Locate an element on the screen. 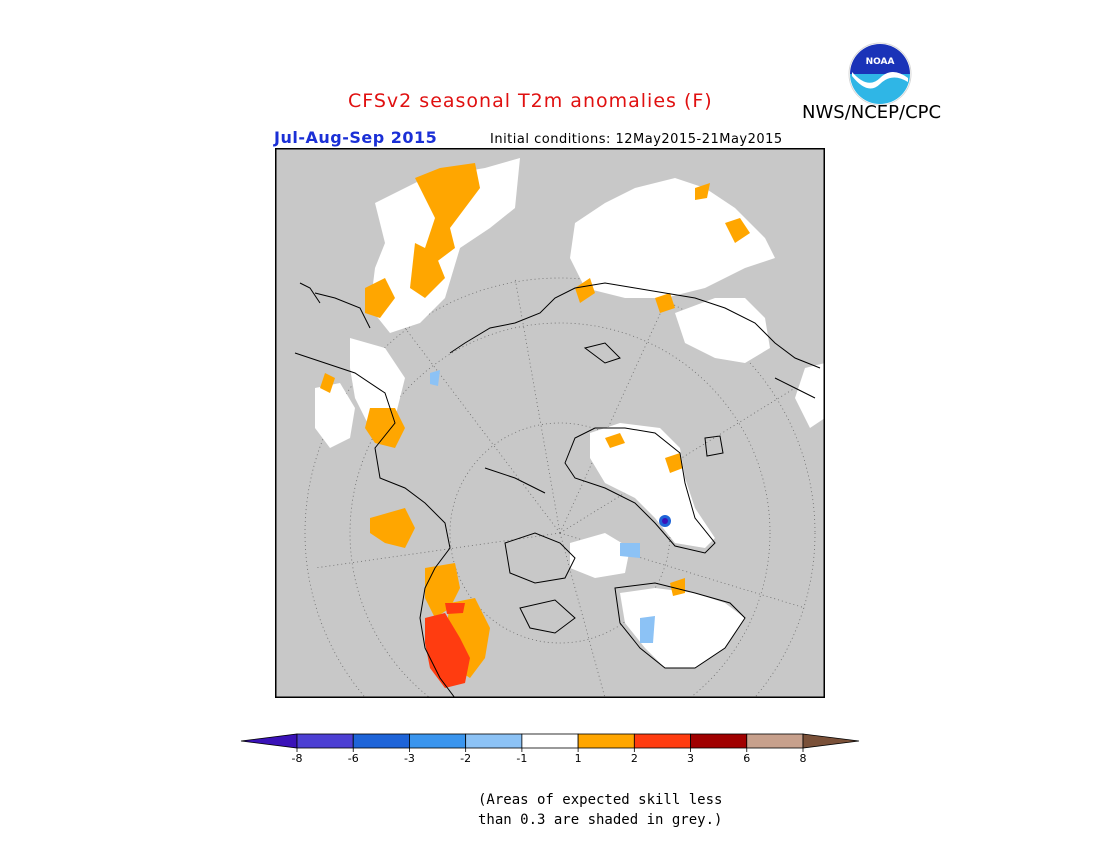 This screenshot has width=1100, height=850. colorbar-tick-label: 8 is located at coordinates (803, 758).